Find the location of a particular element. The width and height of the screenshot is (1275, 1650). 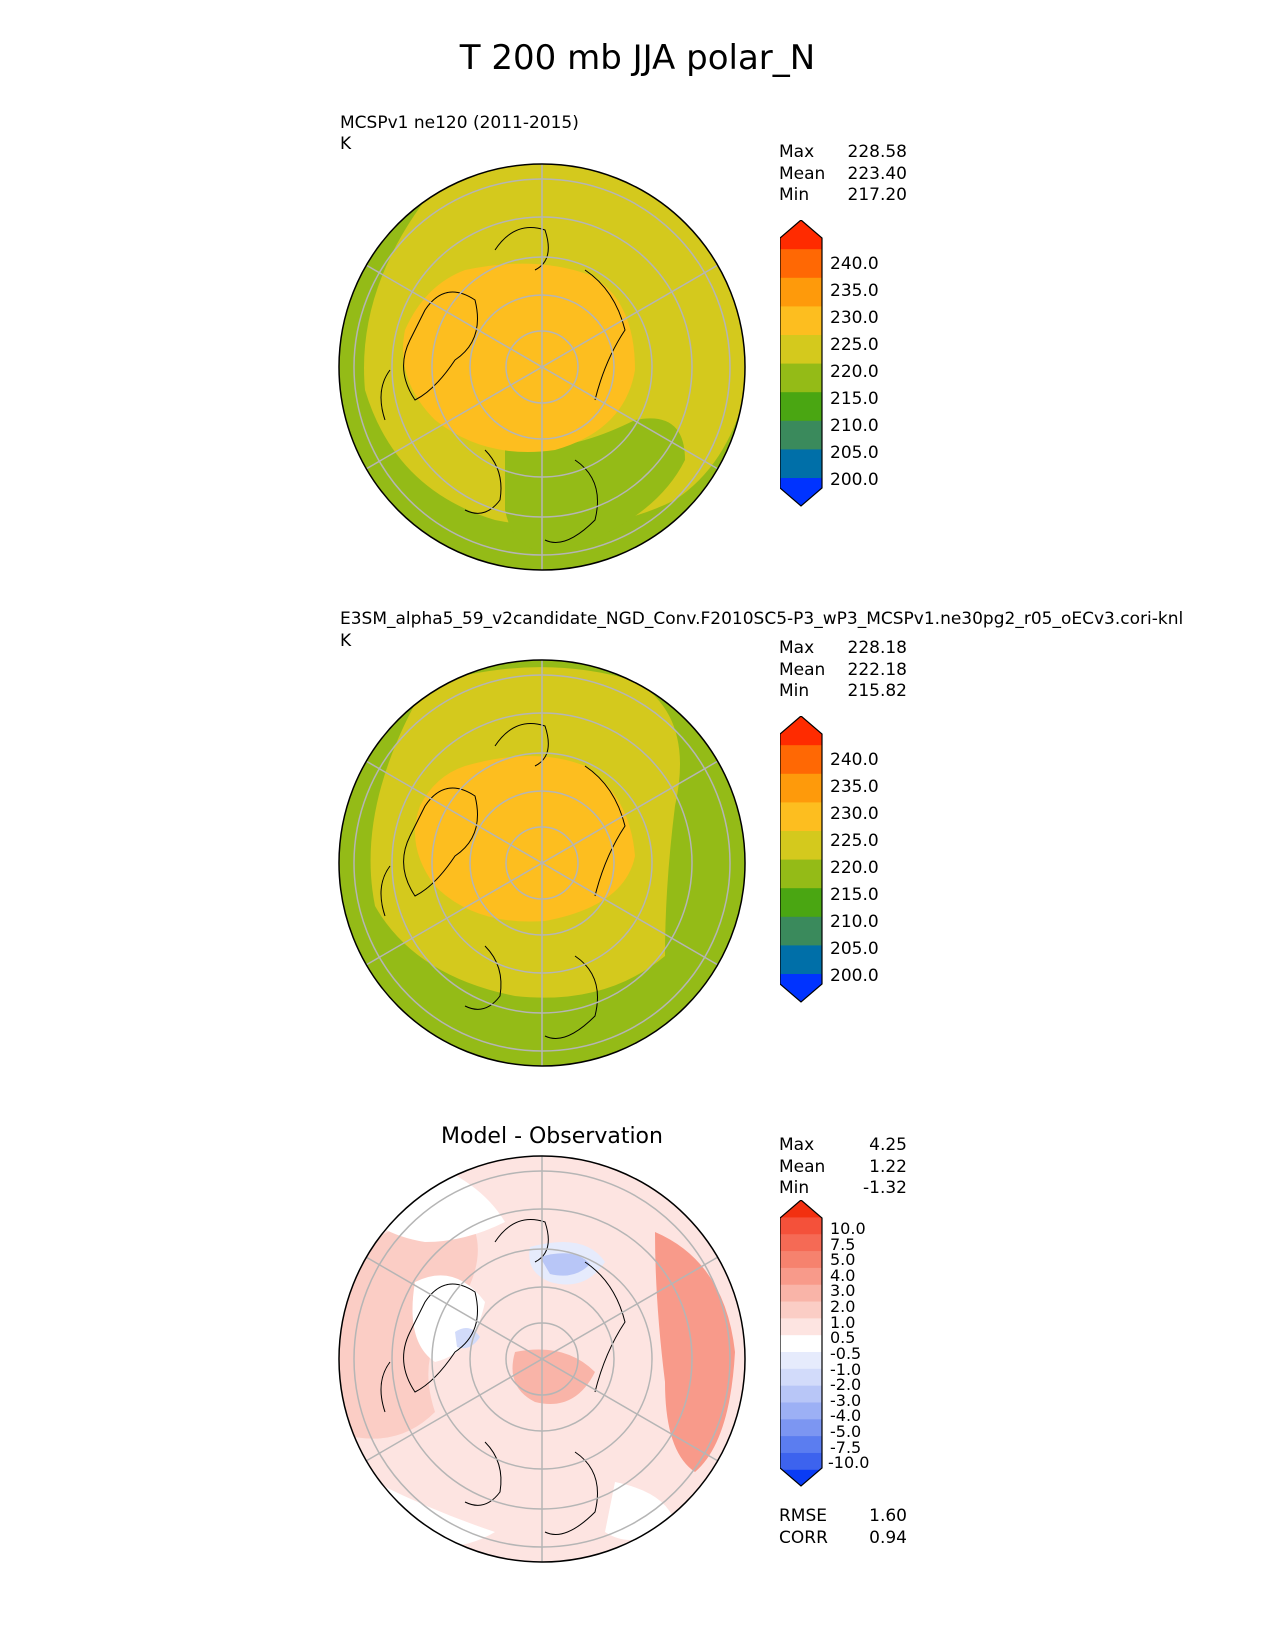

panel-2-map is located at coordinates (542, 863).